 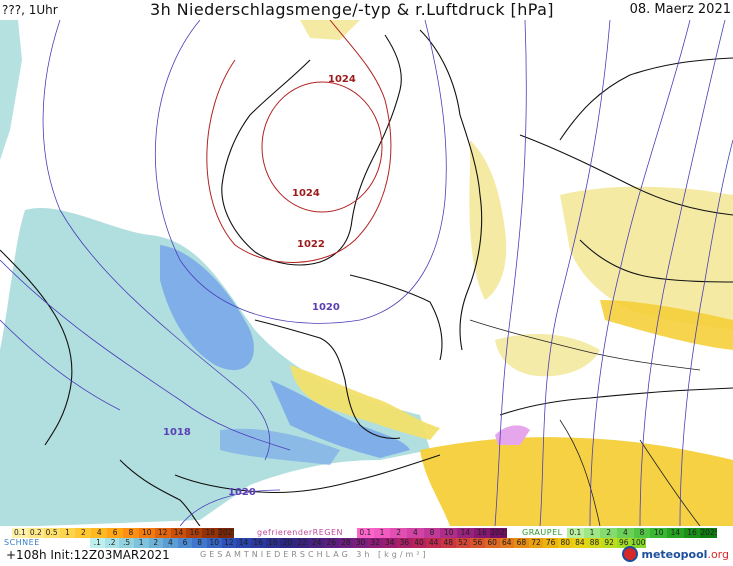 What do you see at coordinates (542, 532) in the screenshot?
I see `graupel-label: GRAUPEL` at bounding box center [542, 532].